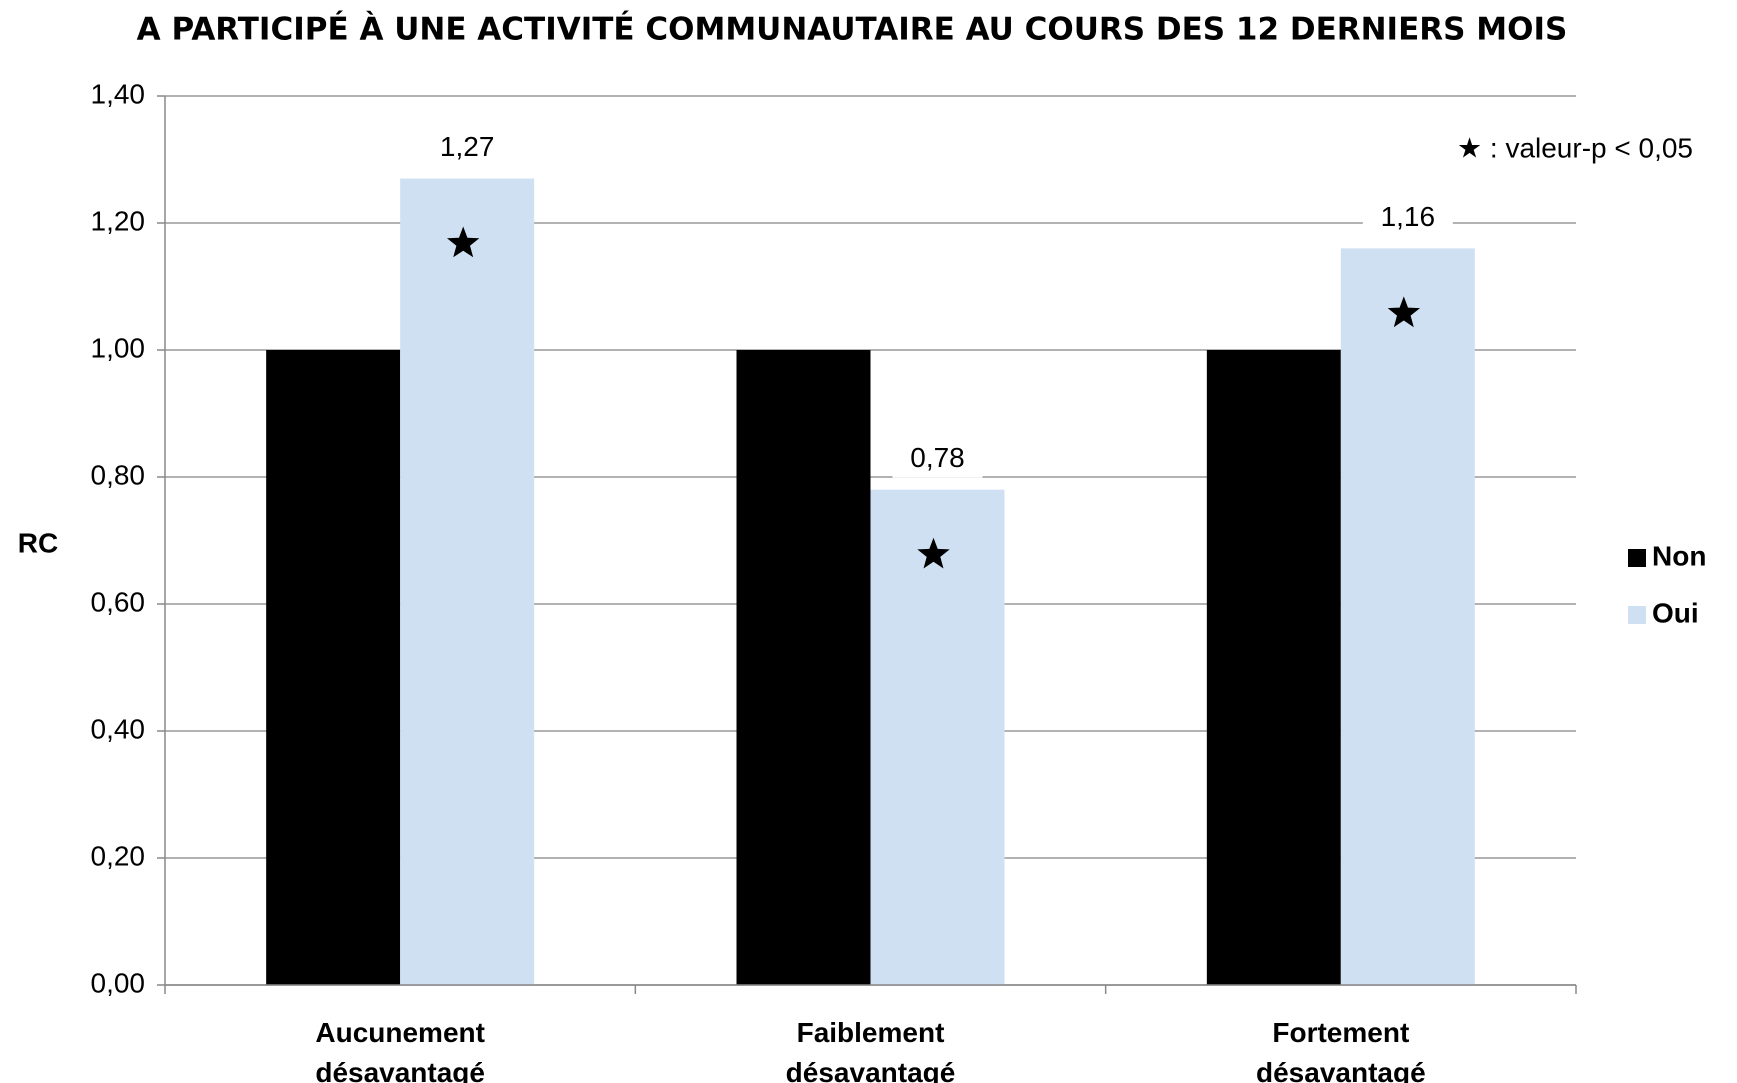 The height and width of the screenshot is (1083, 1737). Describe the element at coordinates (1675, 612) in the screenshot. I see `legend-label: Oui` at that location.